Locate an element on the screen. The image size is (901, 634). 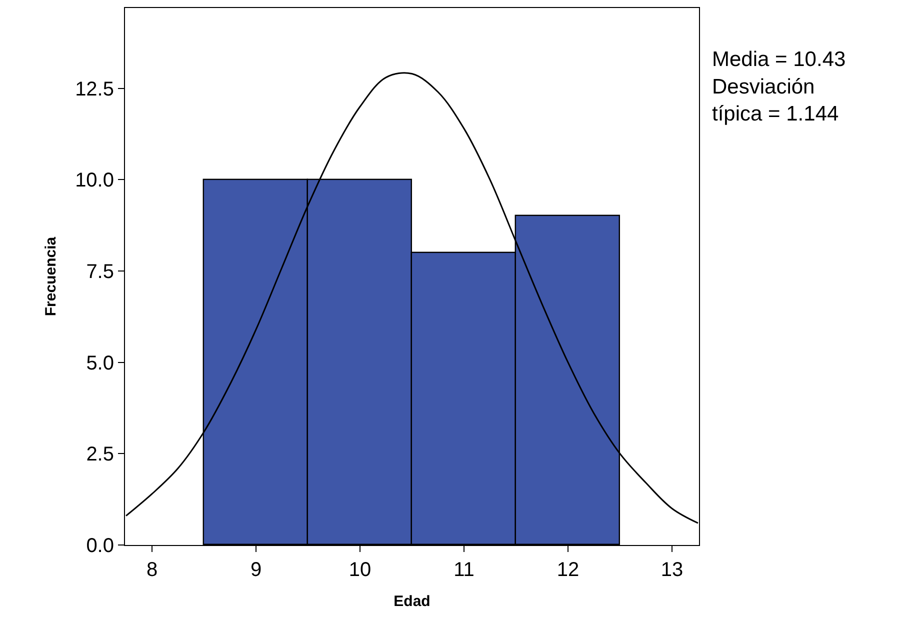
x-tick-label: 9 is located at coordinates (256, 570).